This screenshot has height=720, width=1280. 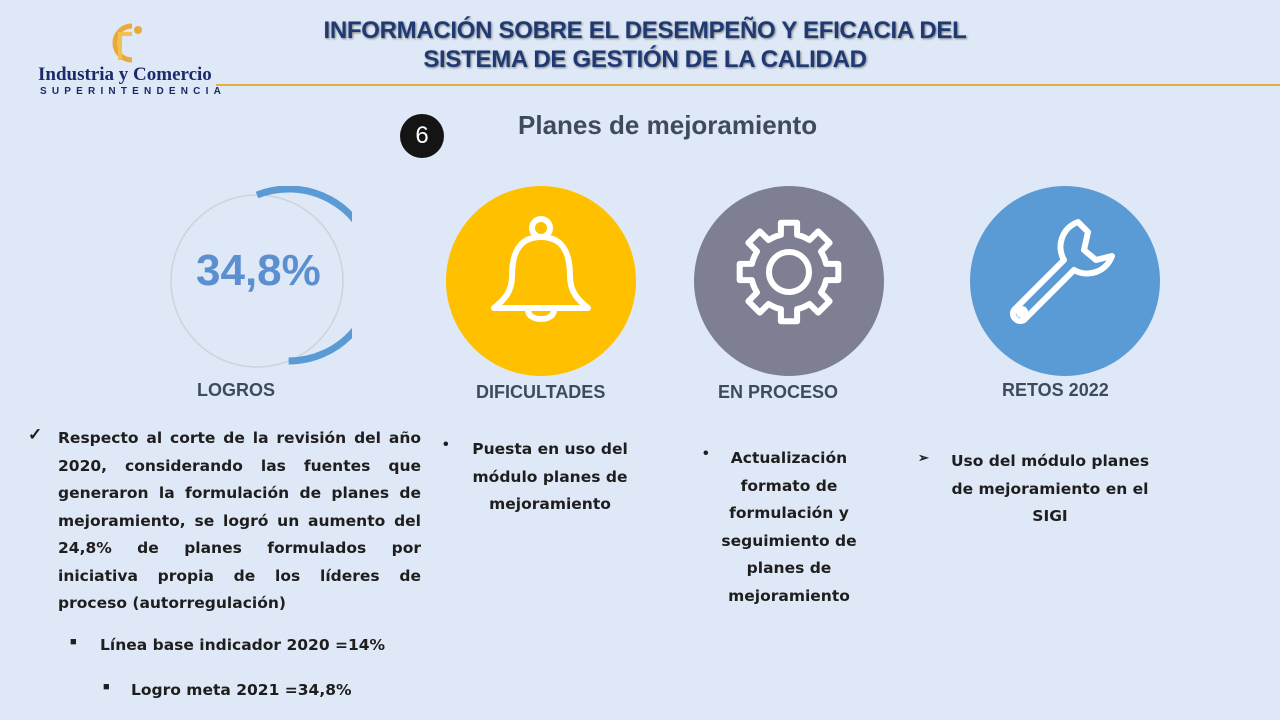 I want to click on logo-mark-icon, so click(x=127, y=43).